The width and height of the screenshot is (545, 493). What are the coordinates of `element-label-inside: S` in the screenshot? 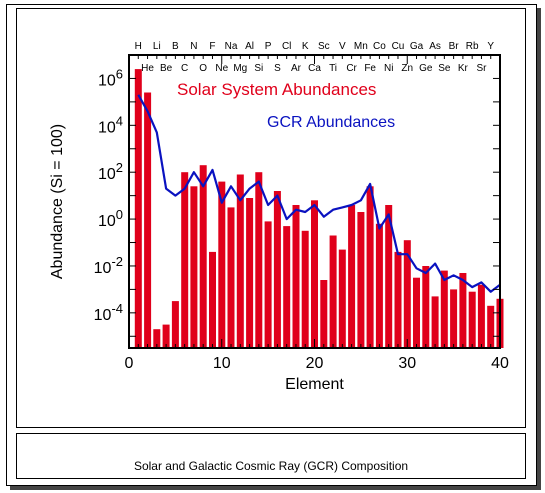 It's located at (277, 68).